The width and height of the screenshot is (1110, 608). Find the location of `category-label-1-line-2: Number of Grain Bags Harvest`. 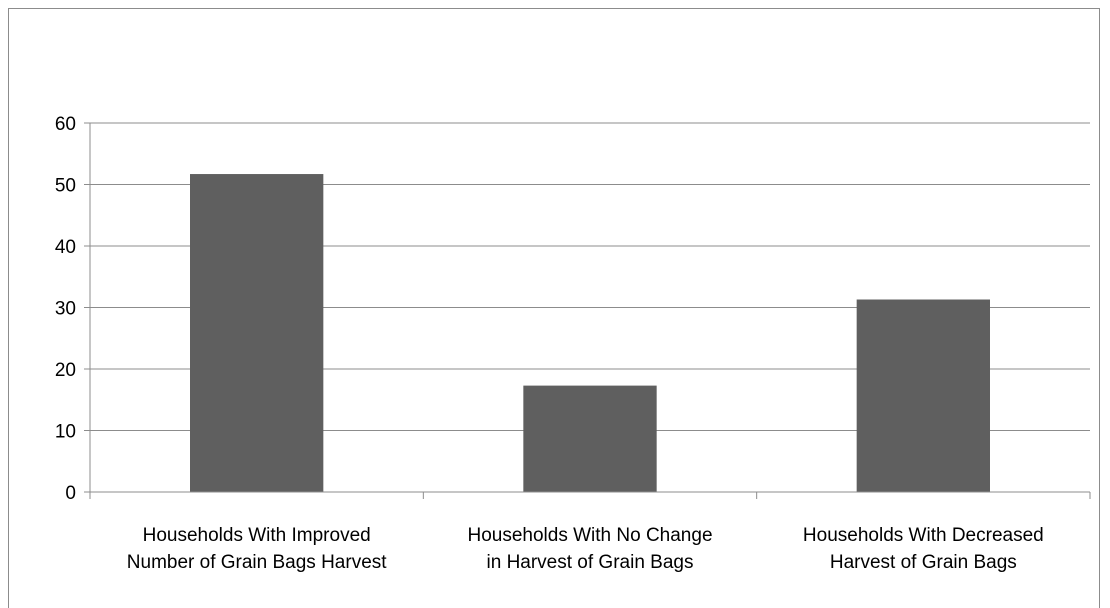

category-label-1-line-2: Number of Grain Bags Harvest is located at coordinates (257, 562).